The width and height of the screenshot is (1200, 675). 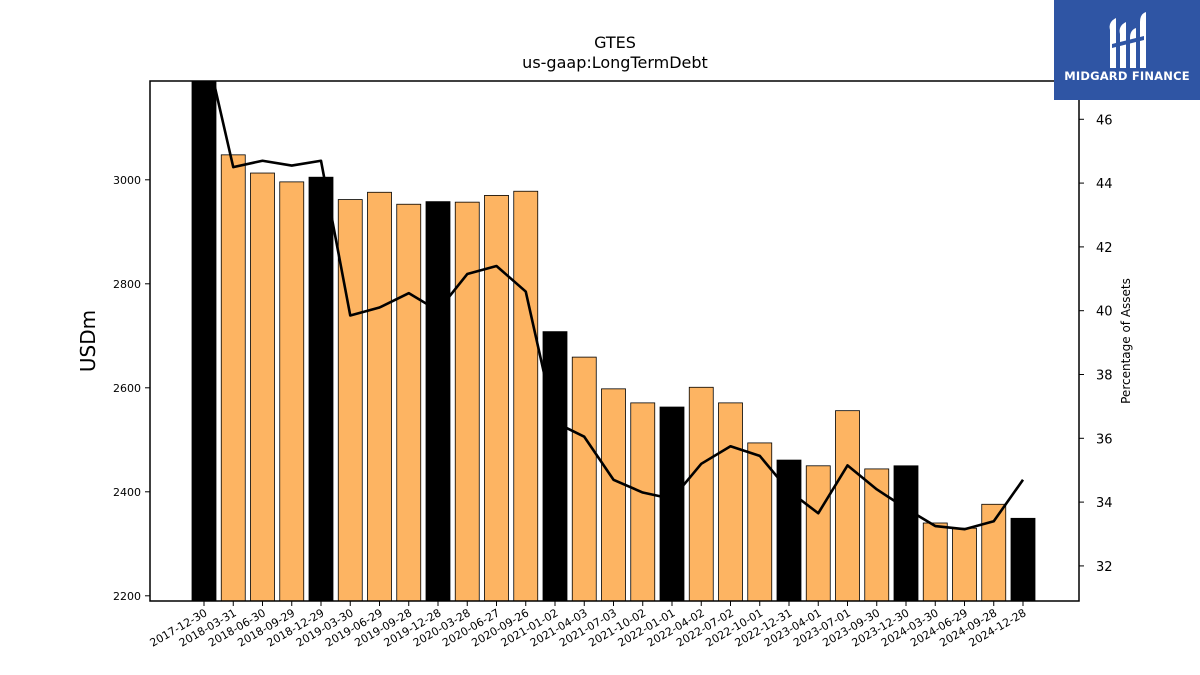 I want to click on y-tick-label-2800: 2800, so click(x=127, y=284).